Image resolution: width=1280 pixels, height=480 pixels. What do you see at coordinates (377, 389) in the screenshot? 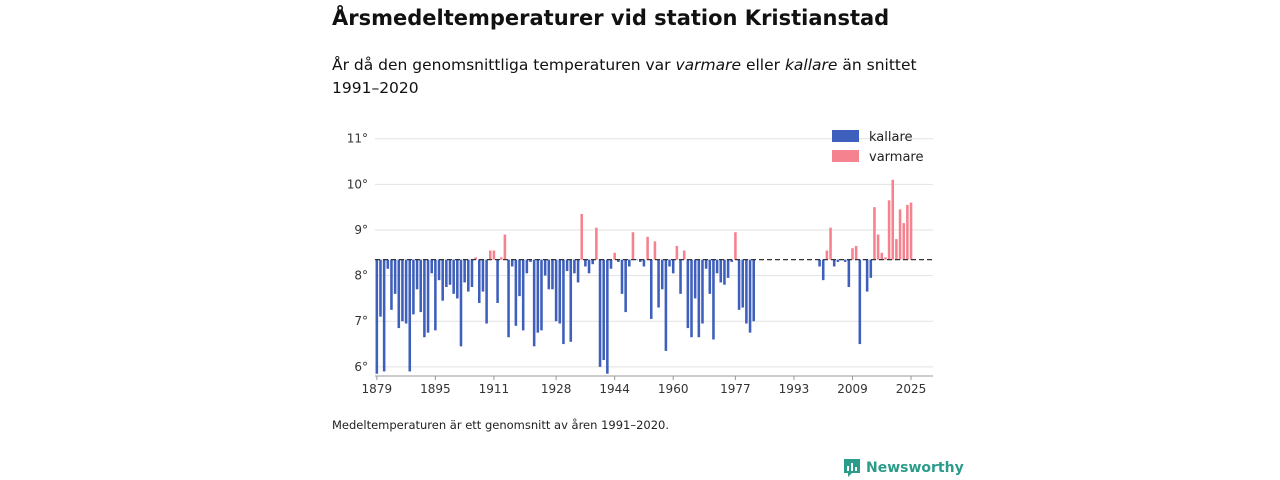
I see `x-tick-label: 1879` at bounding box center [377, 389].